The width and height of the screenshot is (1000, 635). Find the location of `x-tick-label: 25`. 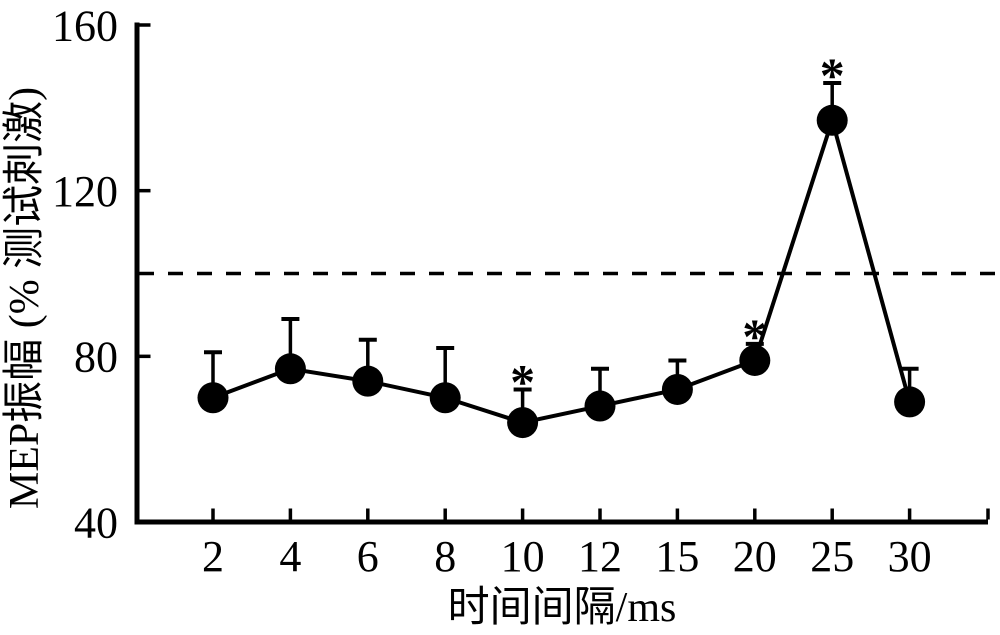

x-tick-label: 25 is located at coordinates (832, 556).